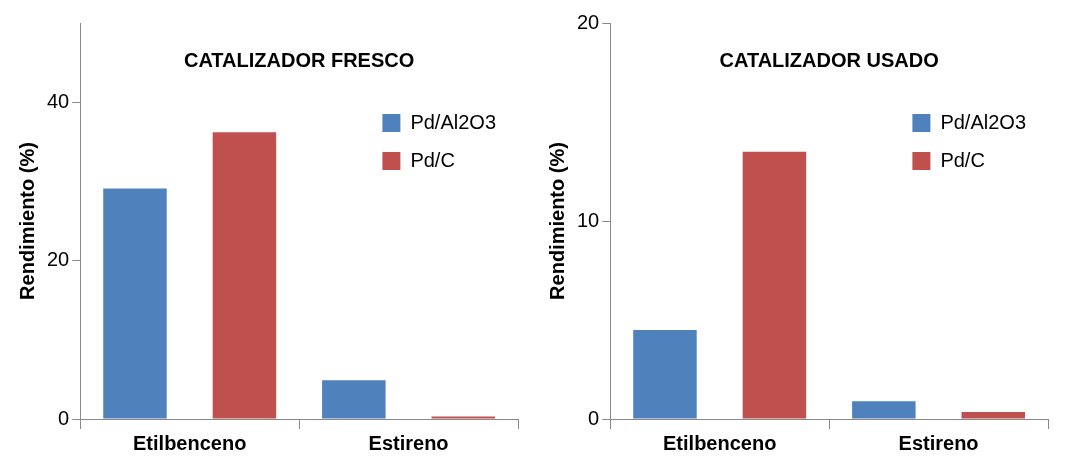  I want to click on y-tick-label: 10, so click(588, 219).